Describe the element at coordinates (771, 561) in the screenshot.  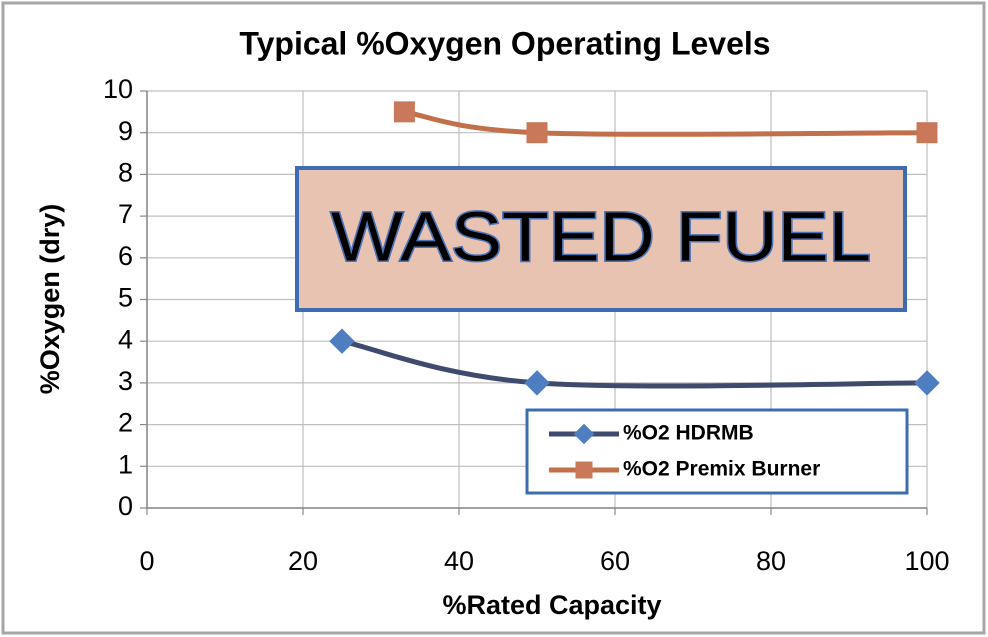
I see `x-tick-label: 80` at that location.